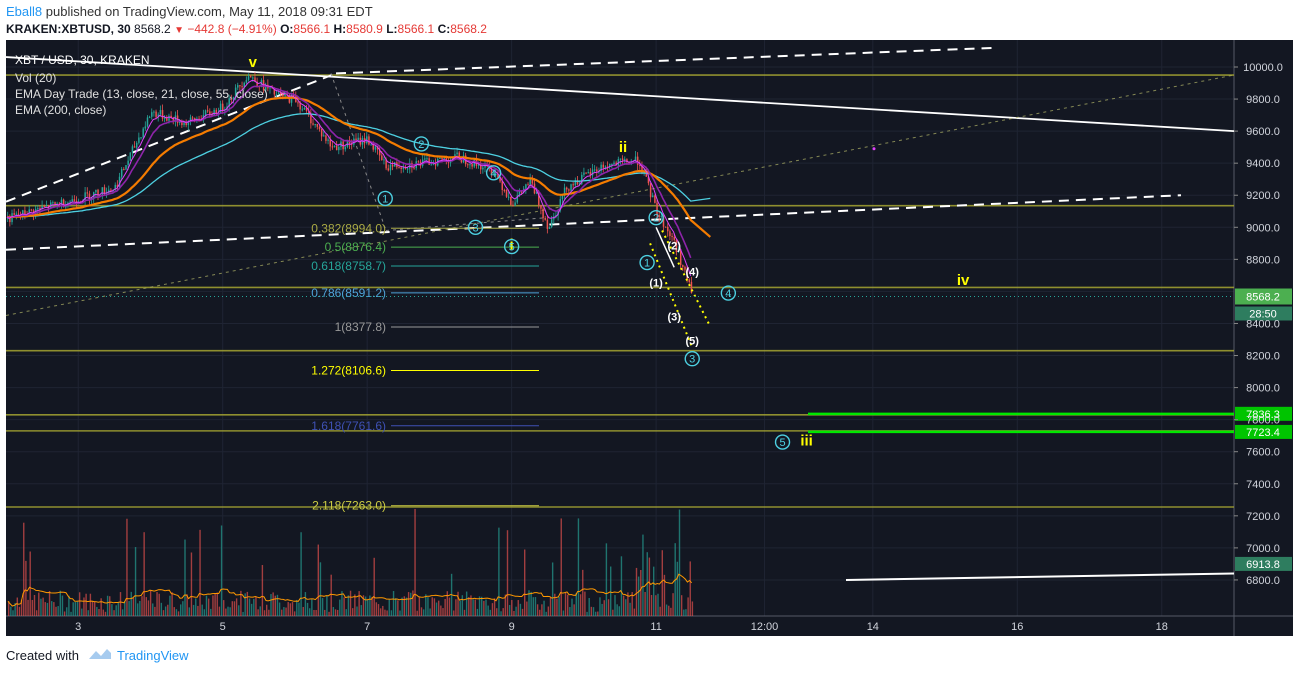 This screenshot has height=673, width=1294. What do you see at coordinates (693, 341) in the screenshot?
I see `wave-label-white: (5)` at bounding box center [693, 341].